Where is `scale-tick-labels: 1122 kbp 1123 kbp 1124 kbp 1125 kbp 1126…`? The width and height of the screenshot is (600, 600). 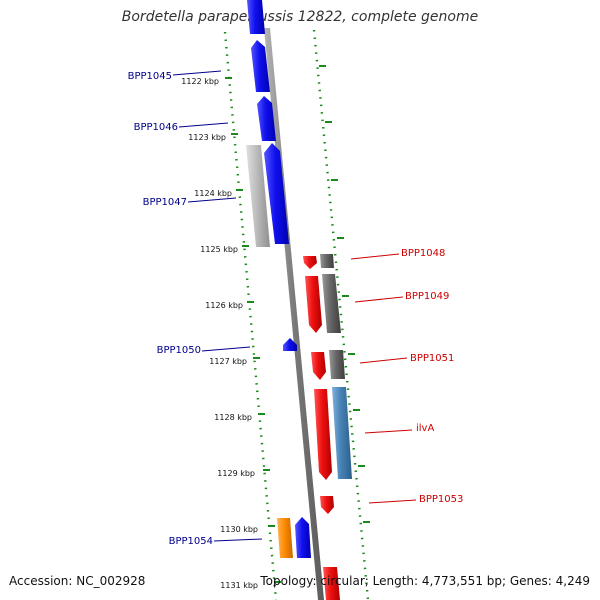 scale-tick-labels: 1122 kbp 1123 kbp 1124 kbp 1125 kbp 1126… is located at coordinates (219, 333).